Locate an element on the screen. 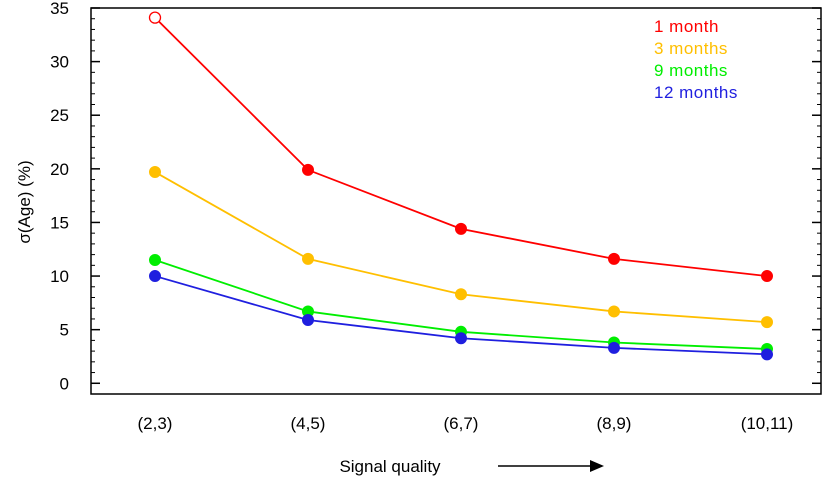 The image size is (836, 481). legend-entry: 3 months is located at coordinates (691, 48).